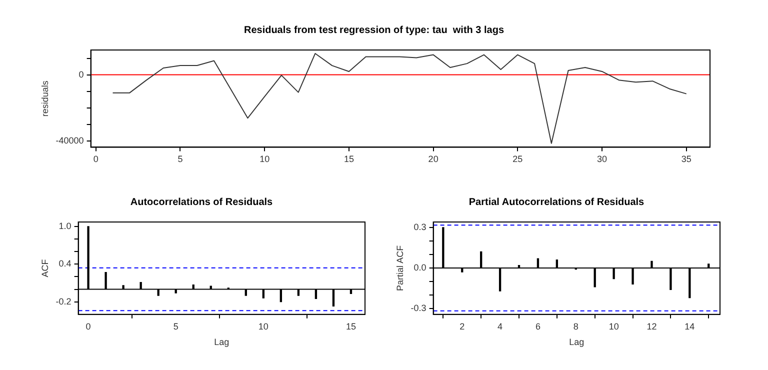  I want to click on x-tick-label: 35, so click(686, 159).